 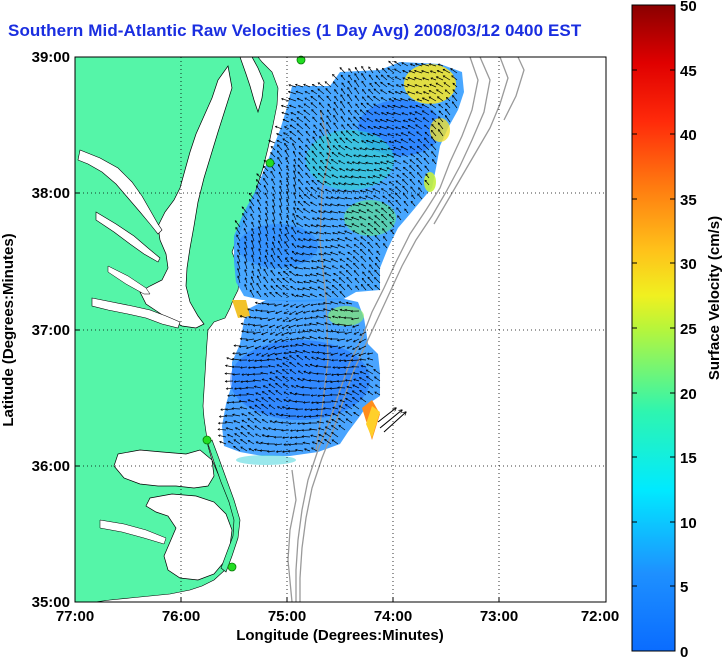 What do you see at coordinates (120, 192) in the screenshot?
I see `potomac-river` at bounding box center [120, 192].